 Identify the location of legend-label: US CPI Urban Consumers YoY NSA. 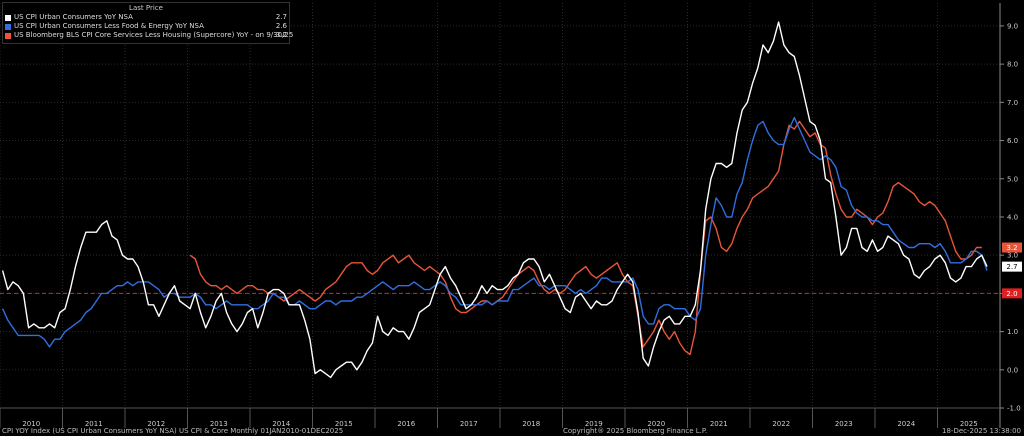
(73, 17).